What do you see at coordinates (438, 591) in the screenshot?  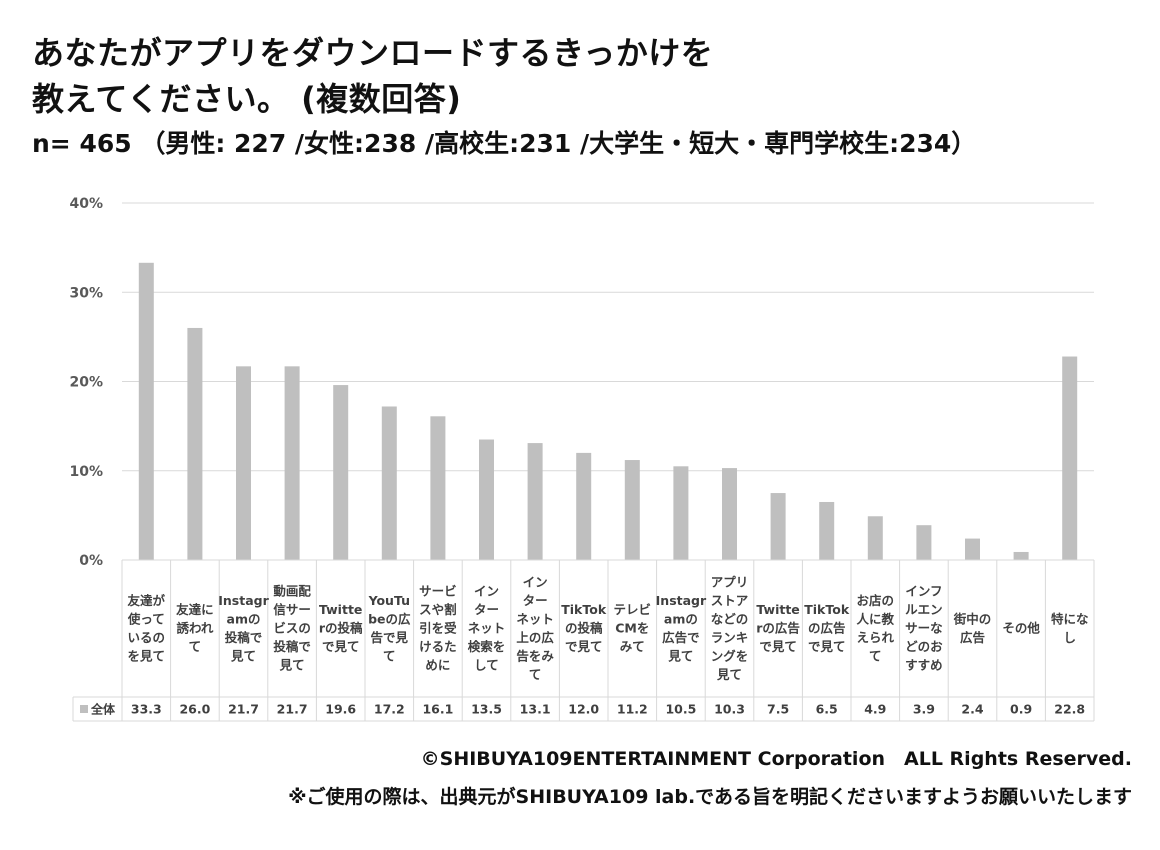 I see `x-category-label-line: サービ` at bounding box center [438, 591].